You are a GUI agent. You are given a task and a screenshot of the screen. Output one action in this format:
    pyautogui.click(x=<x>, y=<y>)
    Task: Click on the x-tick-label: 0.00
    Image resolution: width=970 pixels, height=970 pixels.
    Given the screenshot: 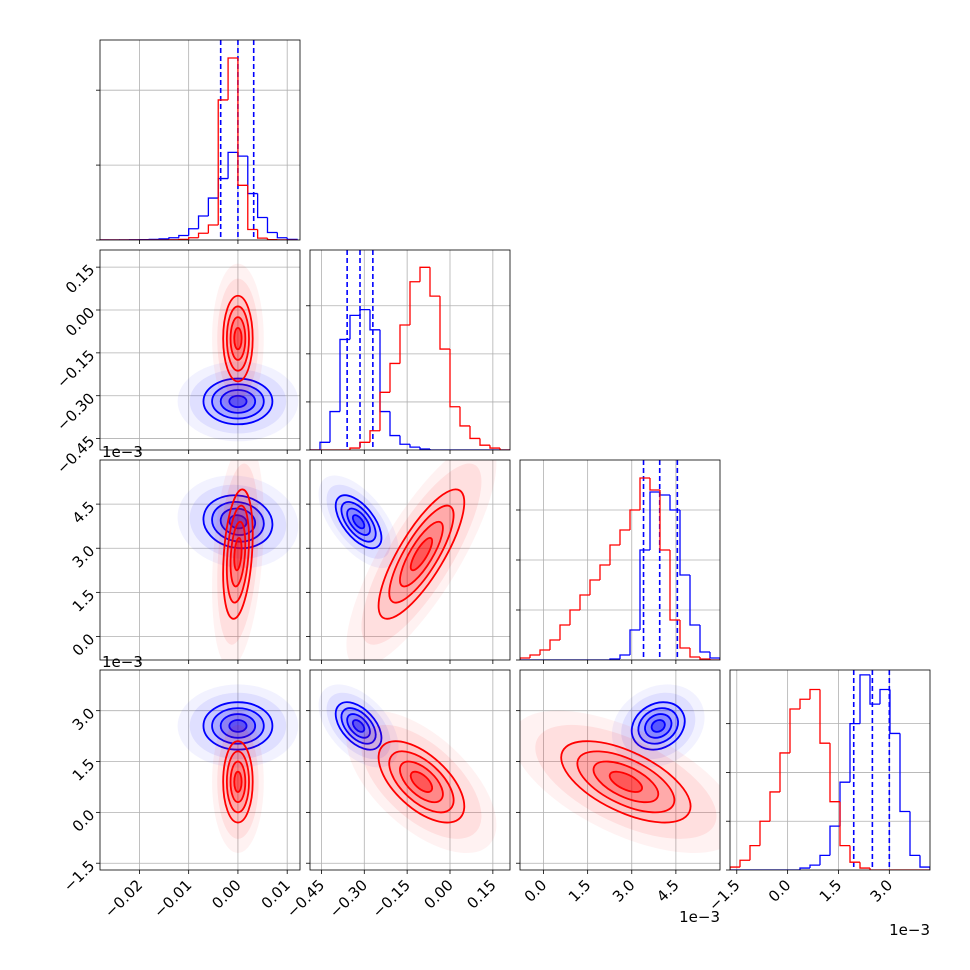 What is the action you would take?
    pyautogui.click(x=226, y=894)
    